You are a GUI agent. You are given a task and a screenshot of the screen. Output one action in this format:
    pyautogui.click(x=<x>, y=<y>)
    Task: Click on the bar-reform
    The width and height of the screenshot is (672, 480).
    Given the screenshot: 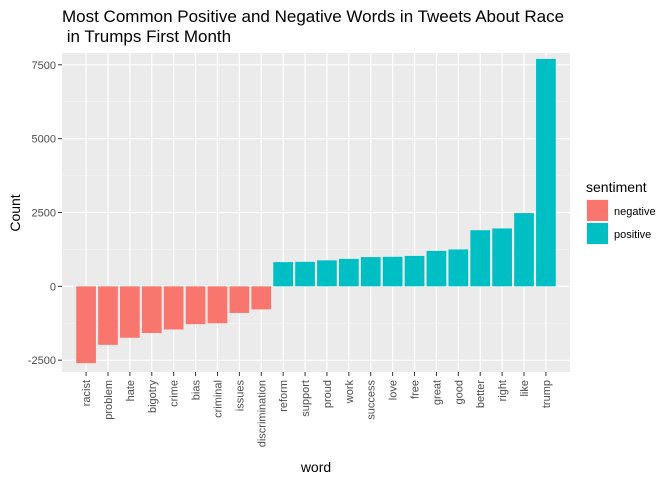 What is the action you would take?
    pyautogui.click(x=283, y=274)
    